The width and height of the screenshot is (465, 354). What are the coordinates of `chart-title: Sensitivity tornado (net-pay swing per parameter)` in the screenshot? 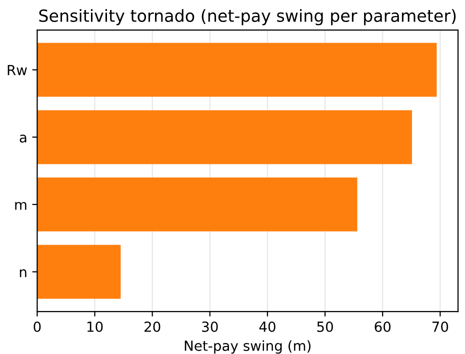 It's located at (247, 17).